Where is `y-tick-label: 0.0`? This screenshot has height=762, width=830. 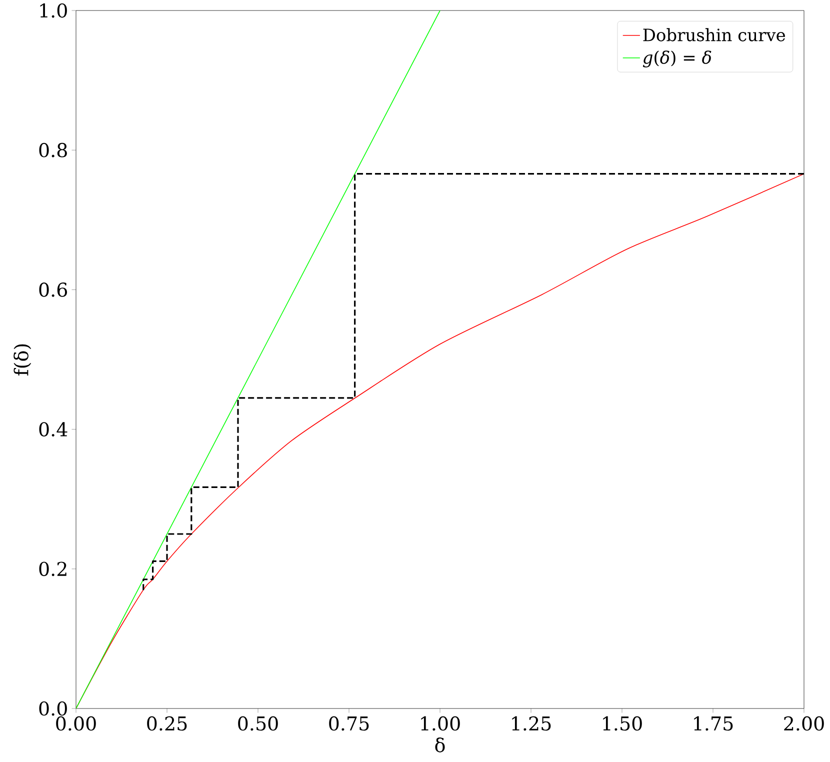
y-tick-label: 0.0 is located at coordinates (53, 709).